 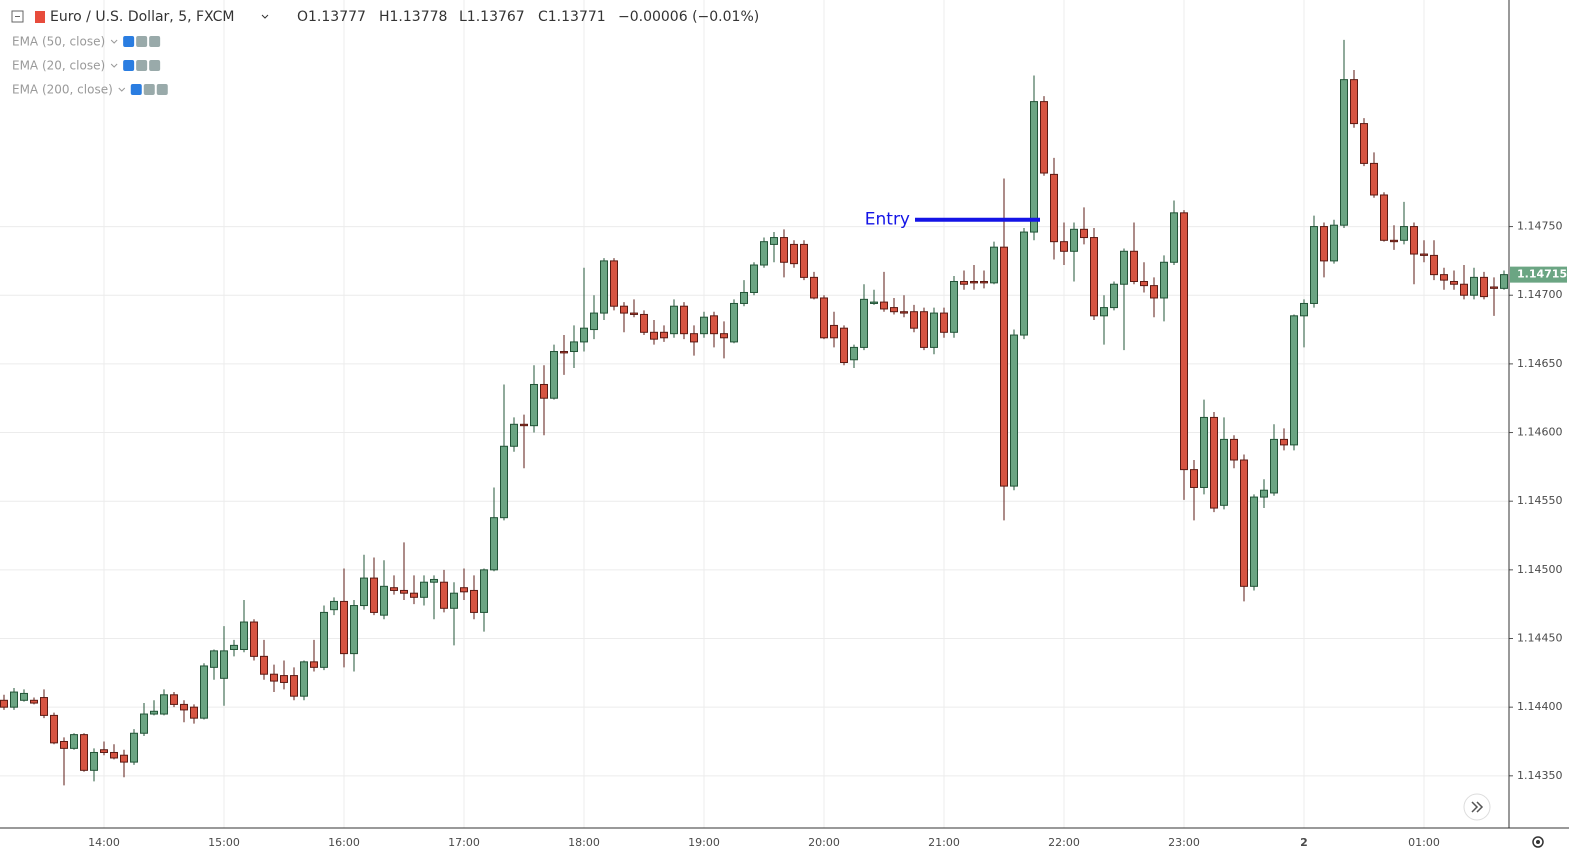 I want to click on indicator-label: EMA (50, close), so click(x=58, y=42).